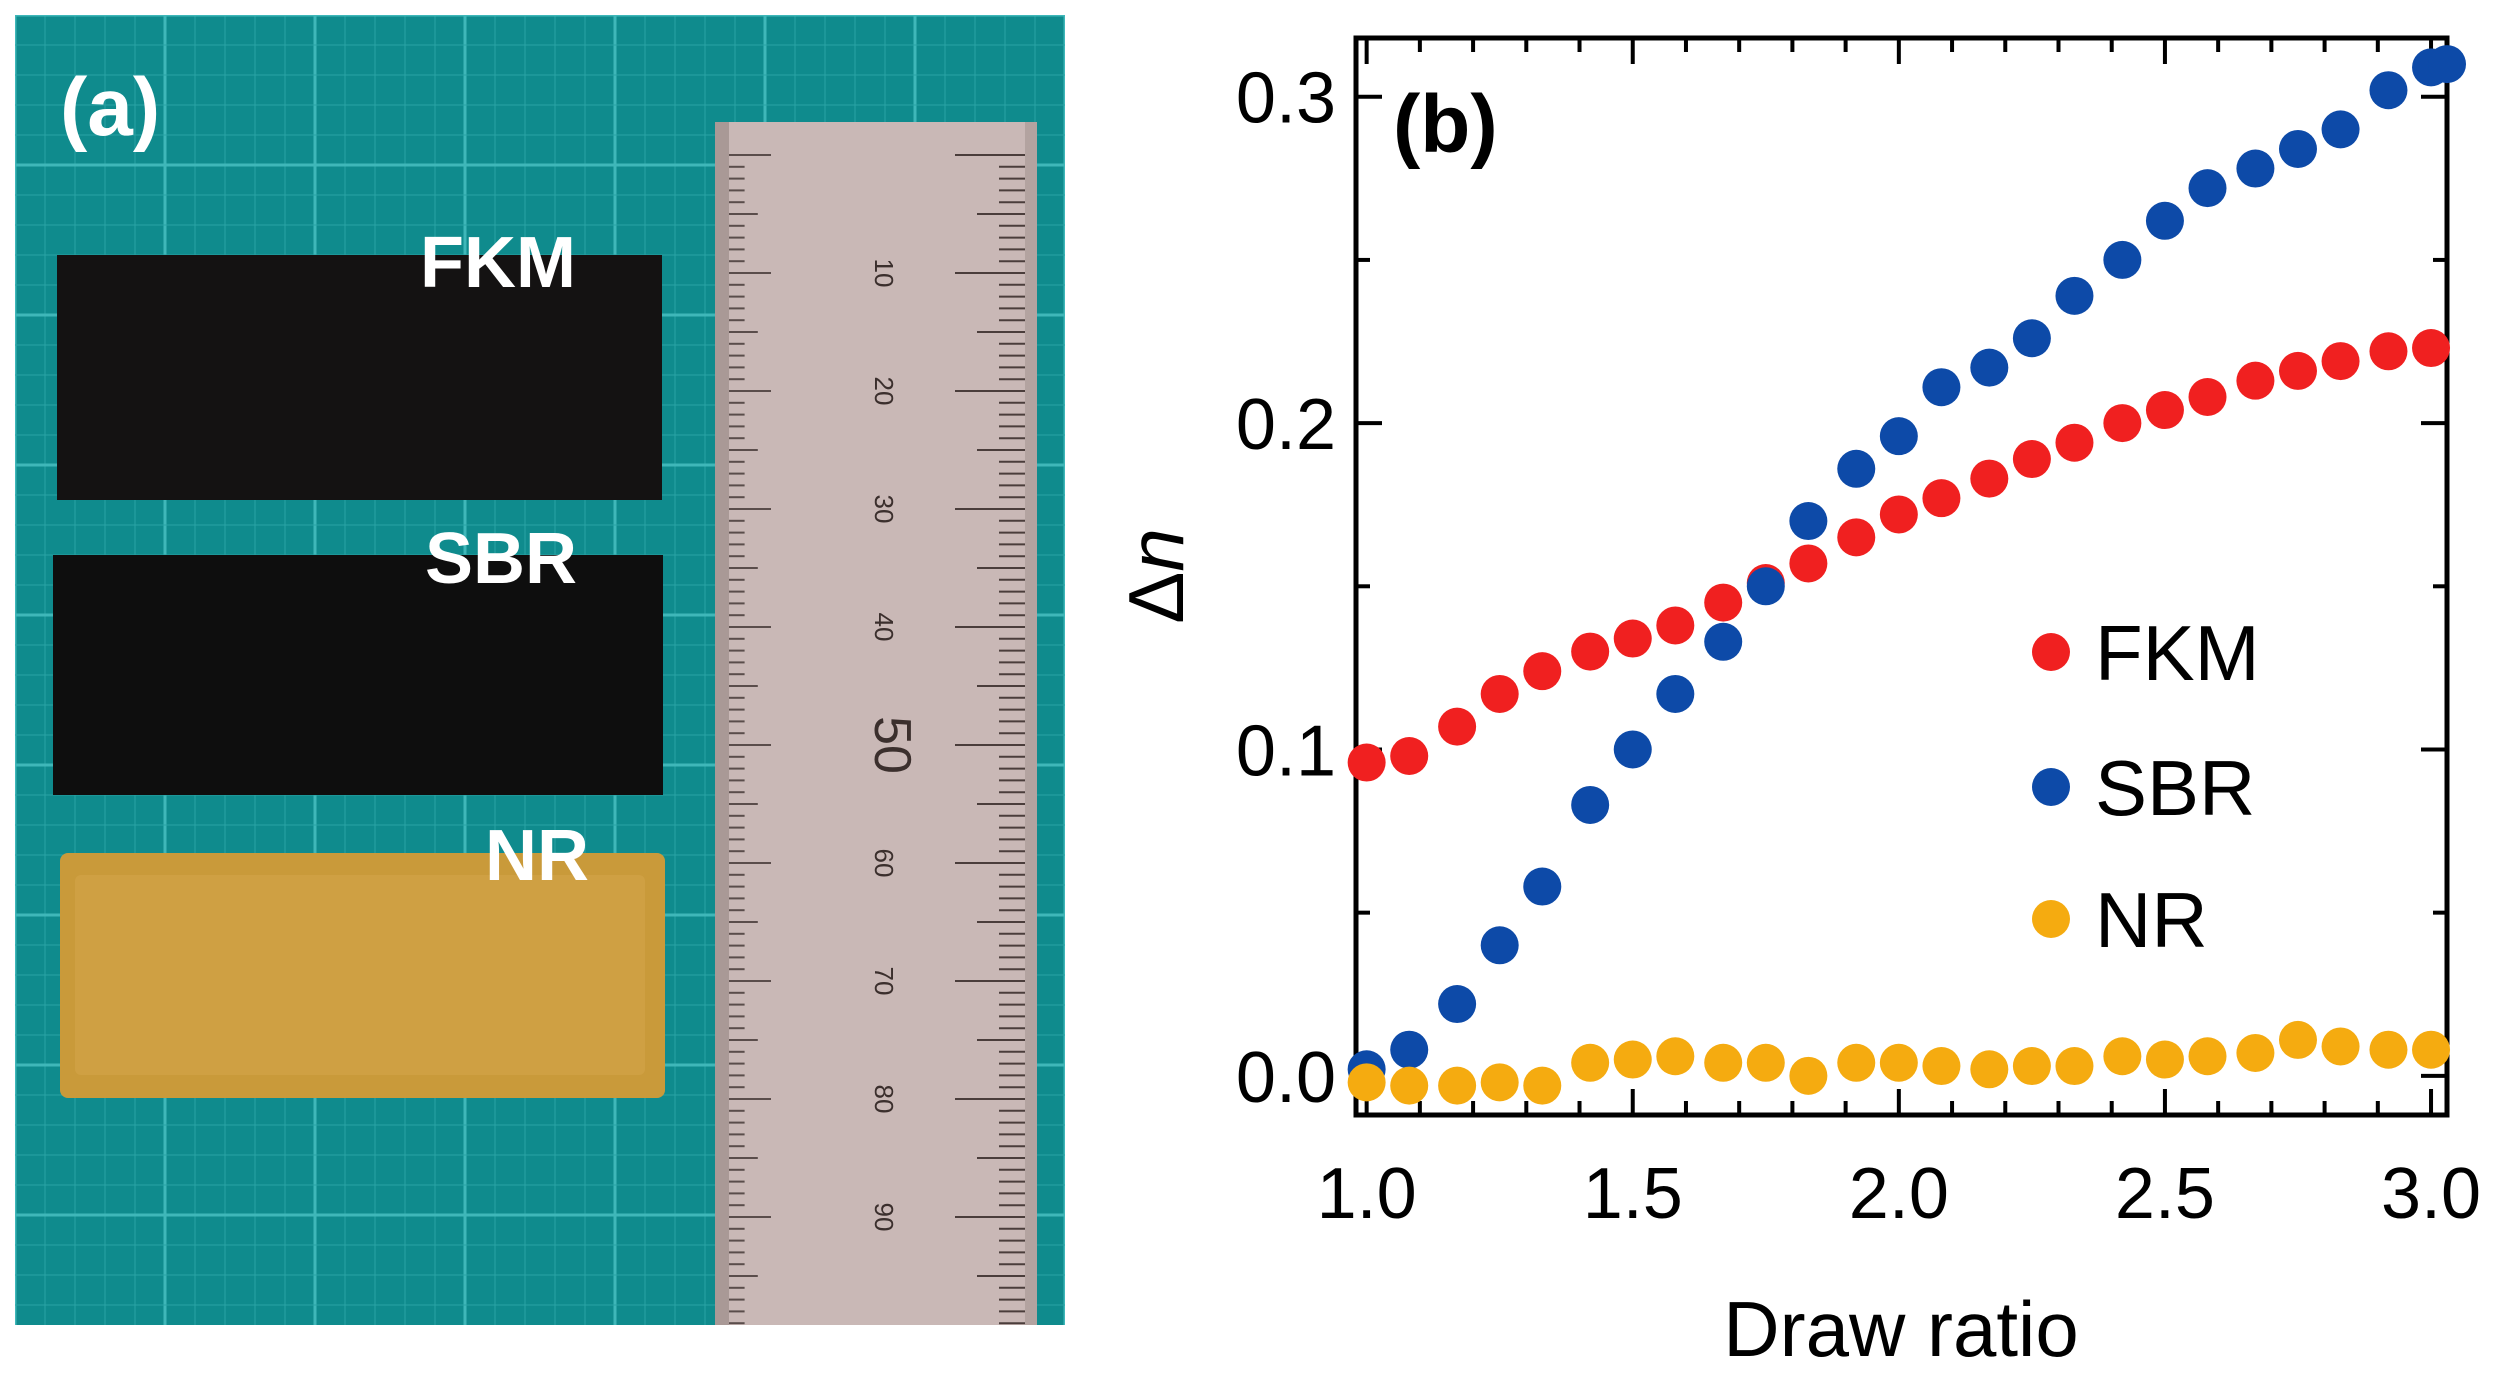  I want to click on nr-label: NR, so click(537, 856).